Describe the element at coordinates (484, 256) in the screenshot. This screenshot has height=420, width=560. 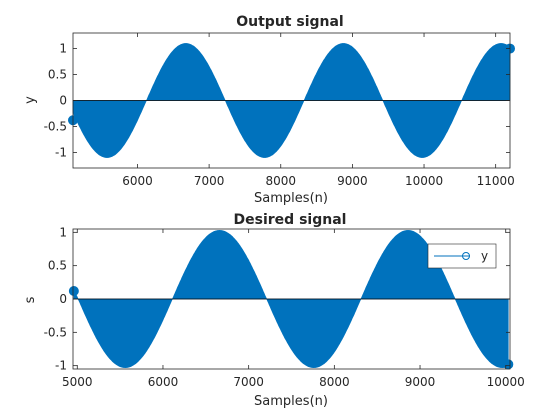
I see `legend-entry-y: y` at that location.